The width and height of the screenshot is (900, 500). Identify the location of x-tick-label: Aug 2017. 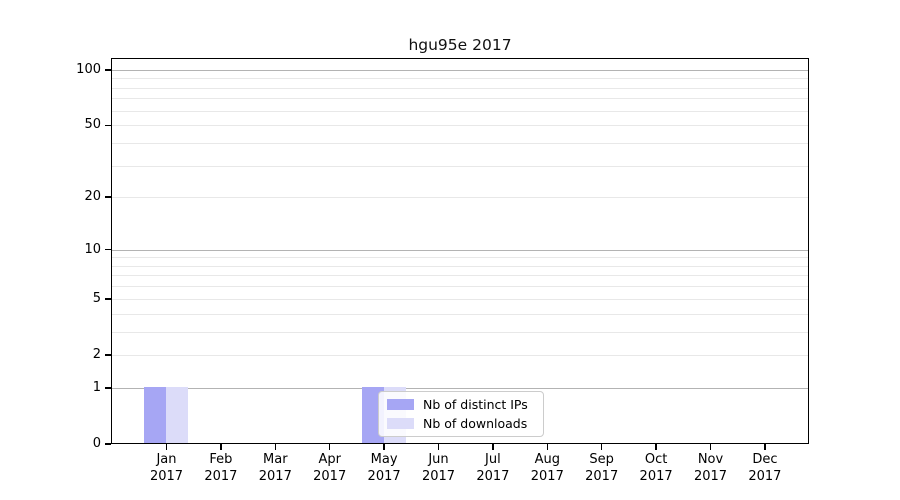
(547, 468).